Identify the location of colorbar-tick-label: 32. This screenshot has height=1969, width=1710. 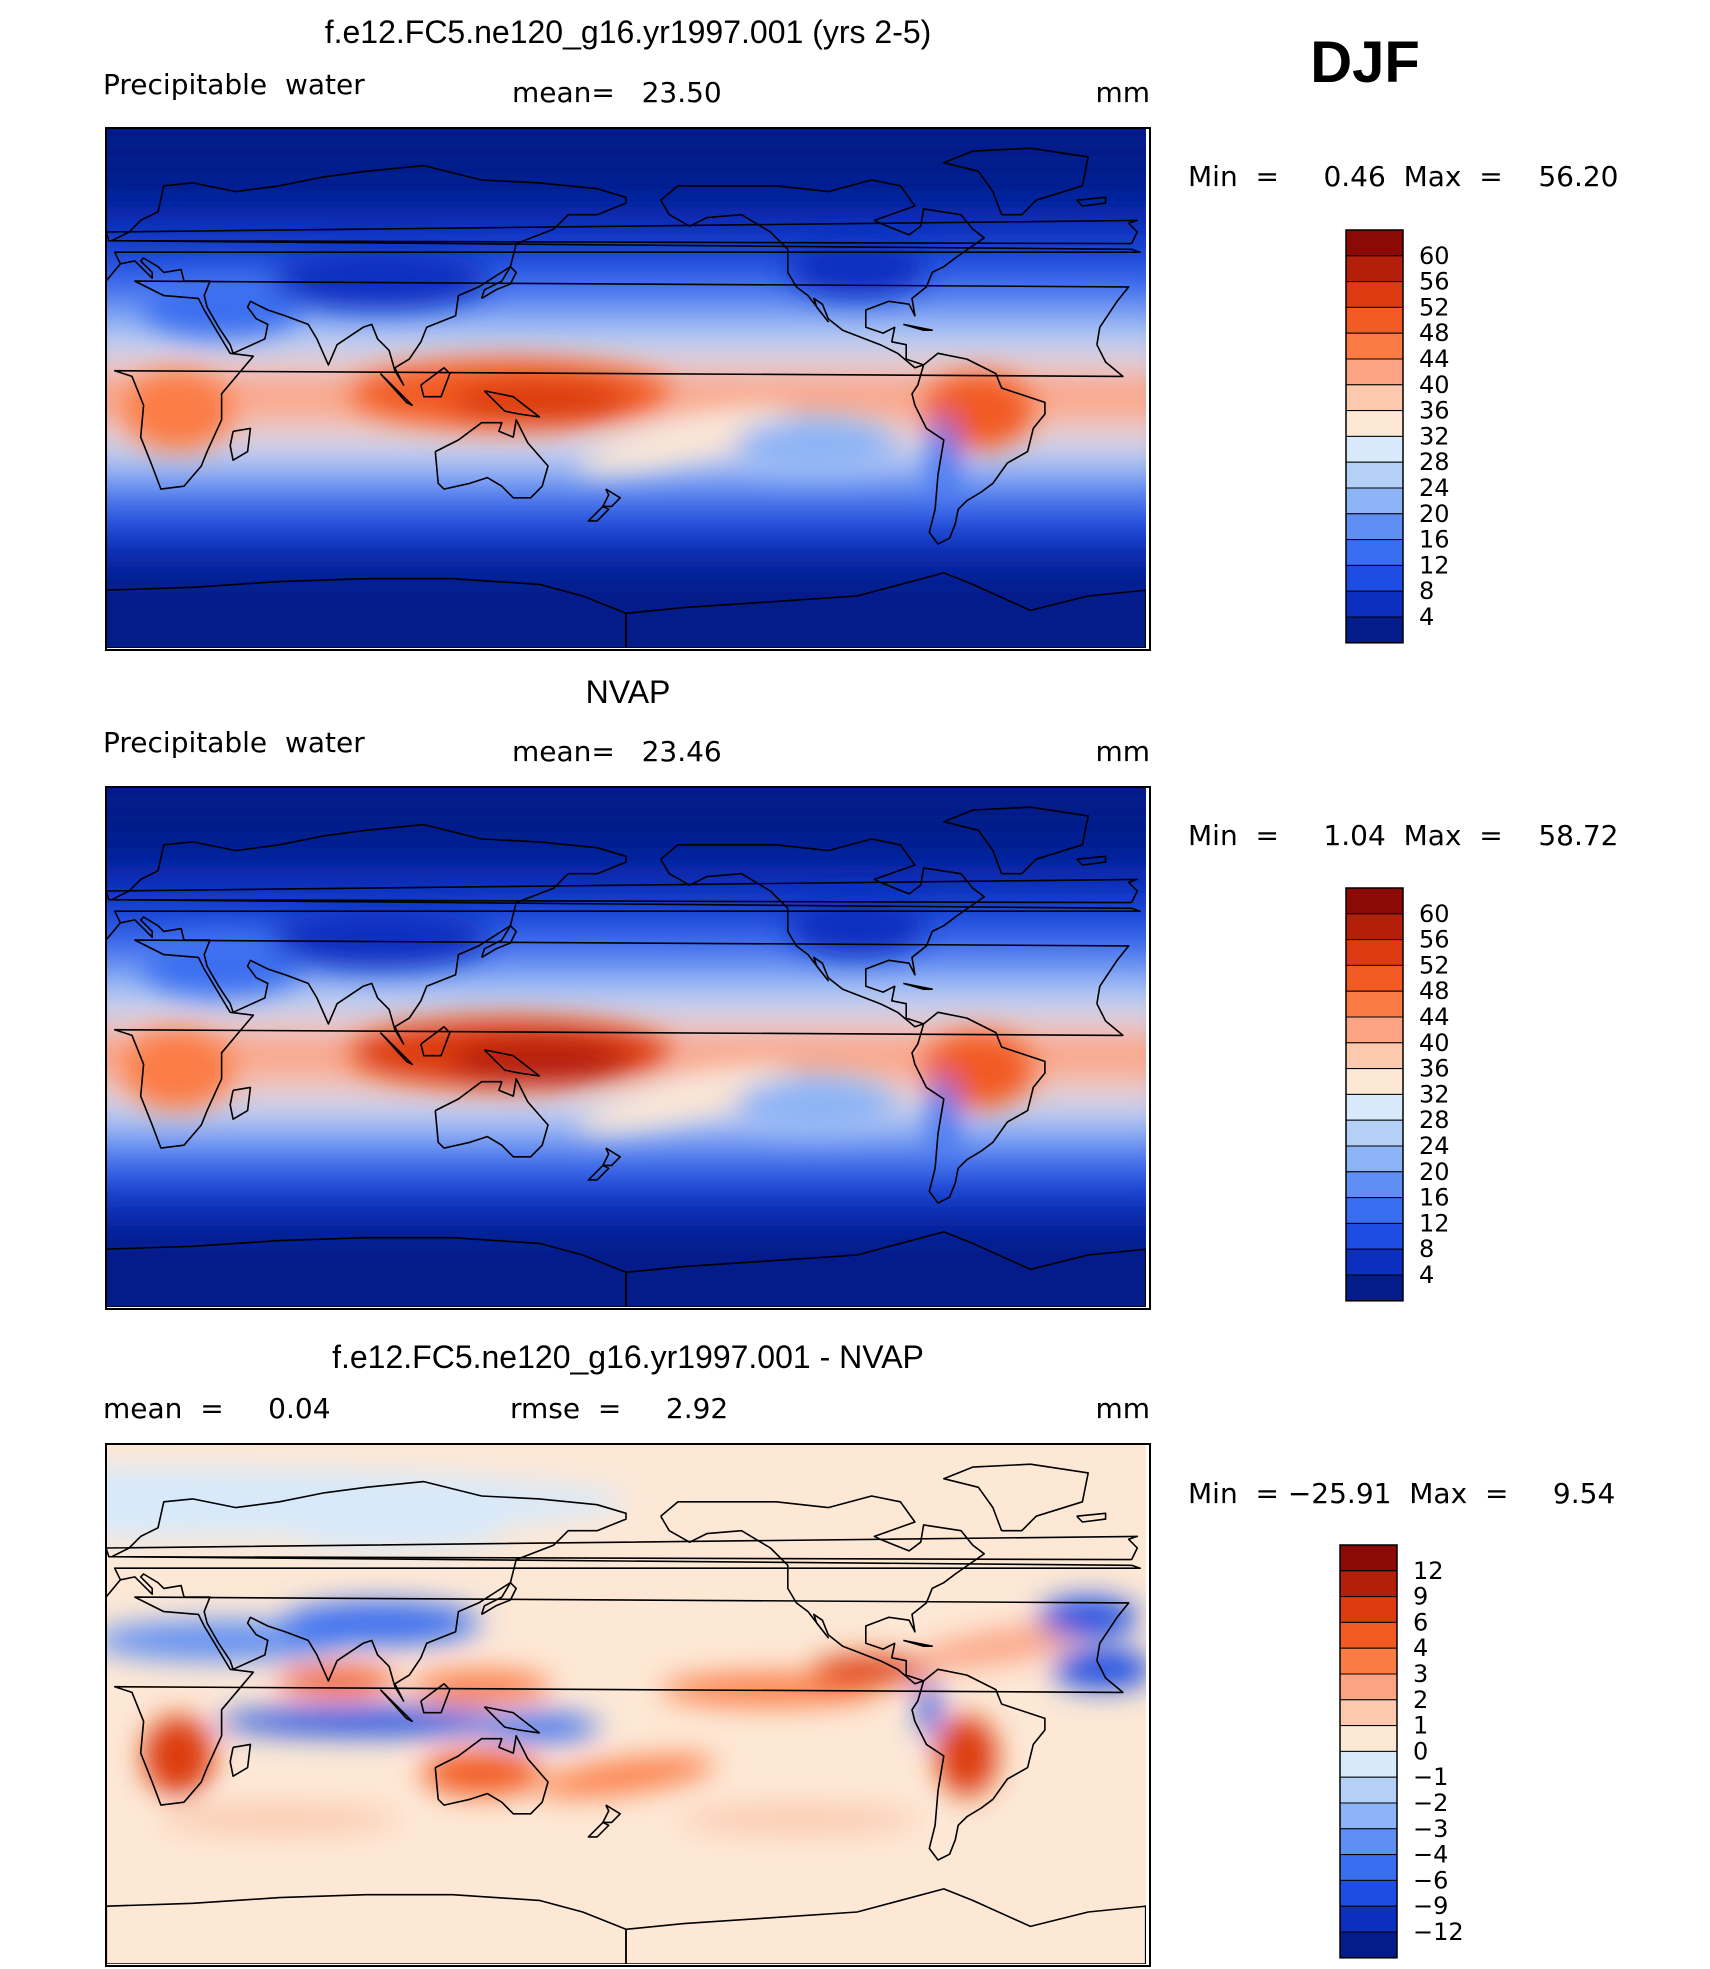
(1434, 436).